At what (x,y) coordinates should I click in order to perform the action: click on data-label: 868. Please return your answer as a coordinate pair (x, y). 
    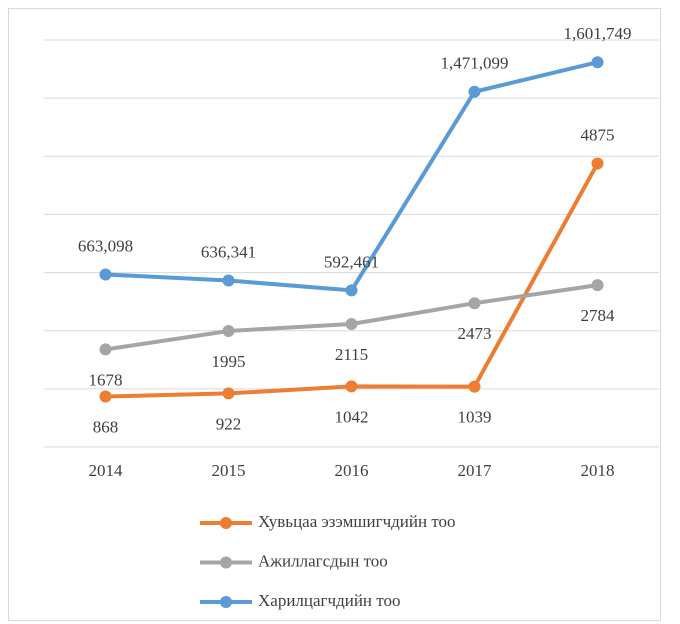
    Looking at the image, I should click on (106, 426).